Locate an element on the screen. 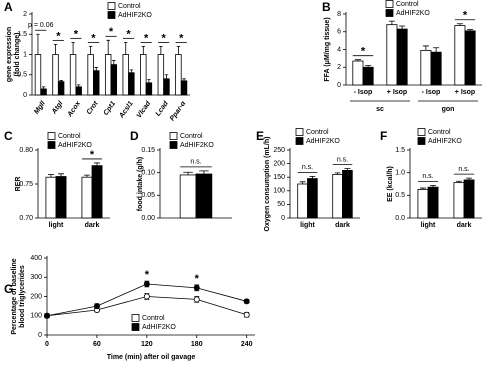 The image size is (500, 369). y-tick-label: 4 is located at coordinates (339, 49).